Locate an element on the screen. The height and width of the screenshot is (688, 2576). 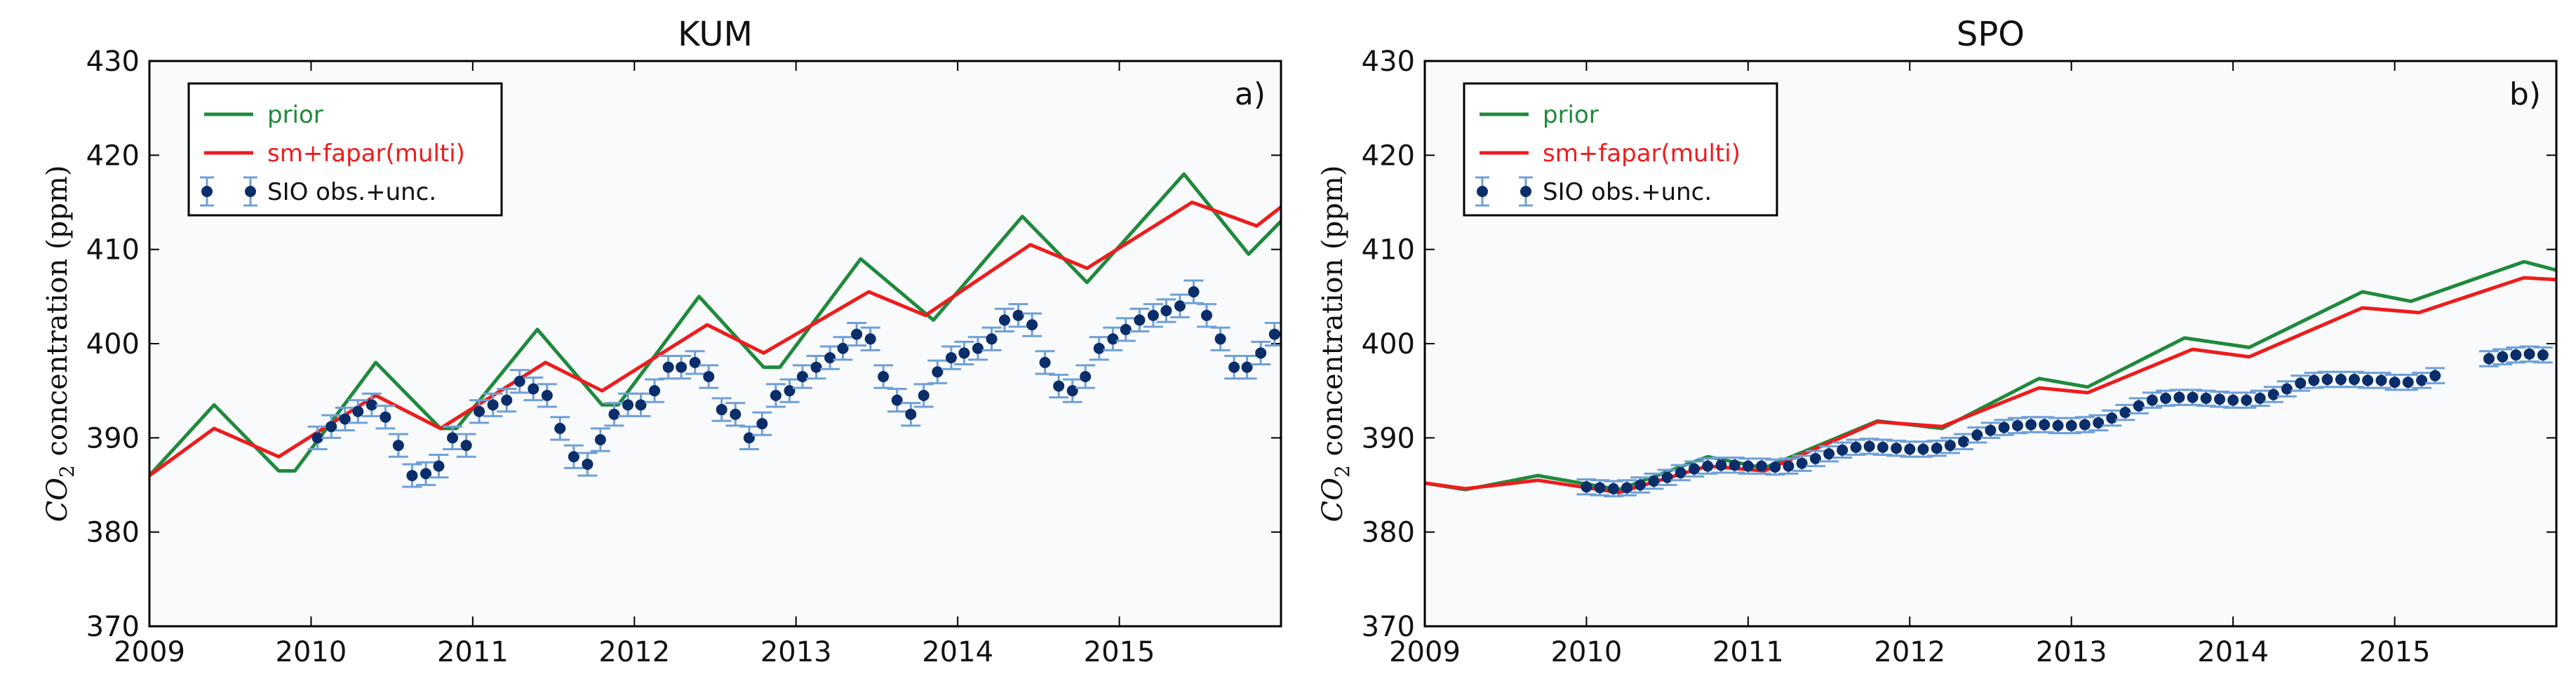
legend-box is located at coordinates (345, 149).